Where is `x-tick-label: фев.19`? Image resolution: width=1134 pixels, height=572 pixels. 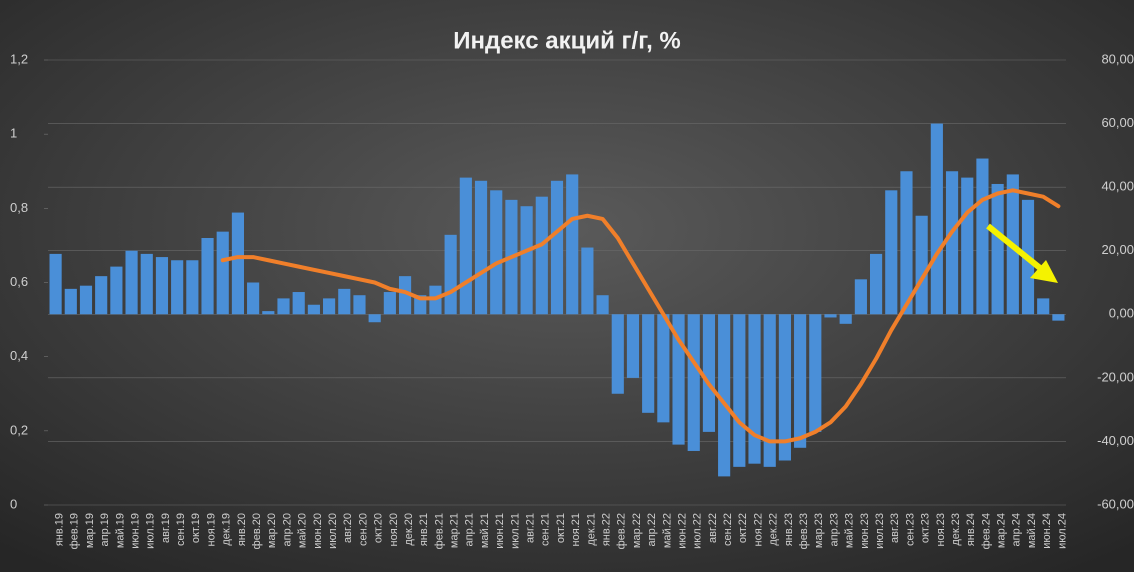 x-tick-label: фев.19 is located at coordinates (75, 531).